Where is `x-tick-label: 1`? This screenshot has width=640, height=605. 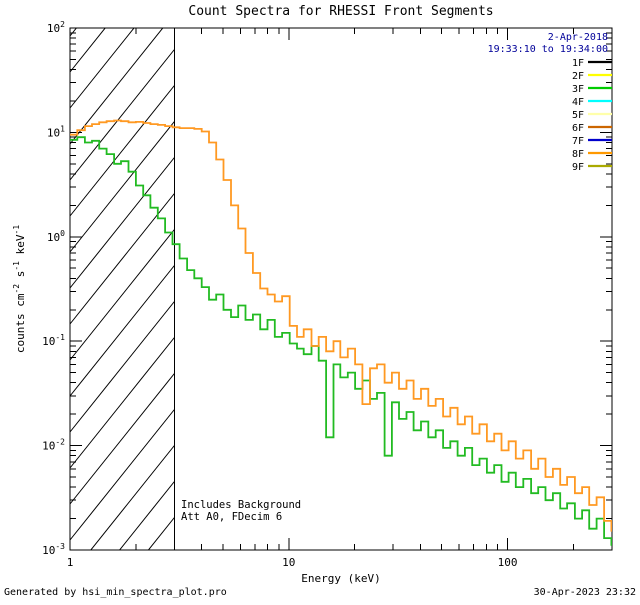
x-tick-label: 1 is located at coordinates (70, 562).